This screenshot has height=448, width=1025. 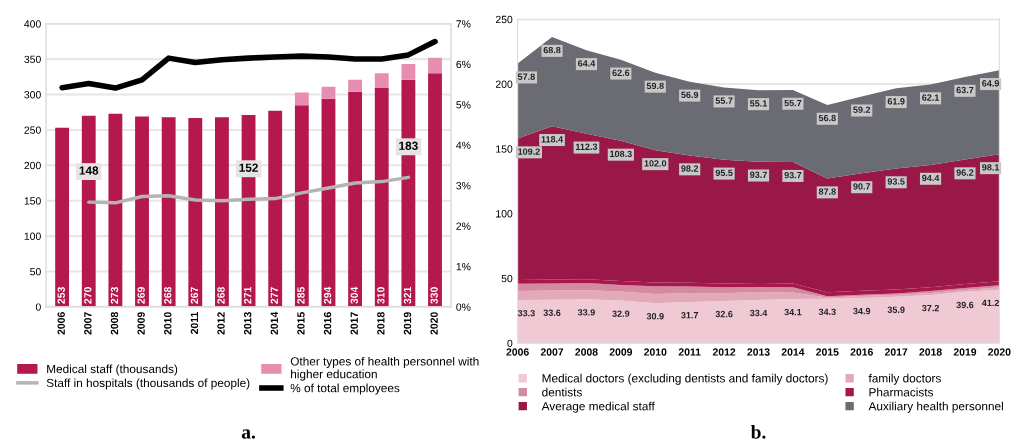 I want to click on data-label: 64.4, so click(x=586, y=63).